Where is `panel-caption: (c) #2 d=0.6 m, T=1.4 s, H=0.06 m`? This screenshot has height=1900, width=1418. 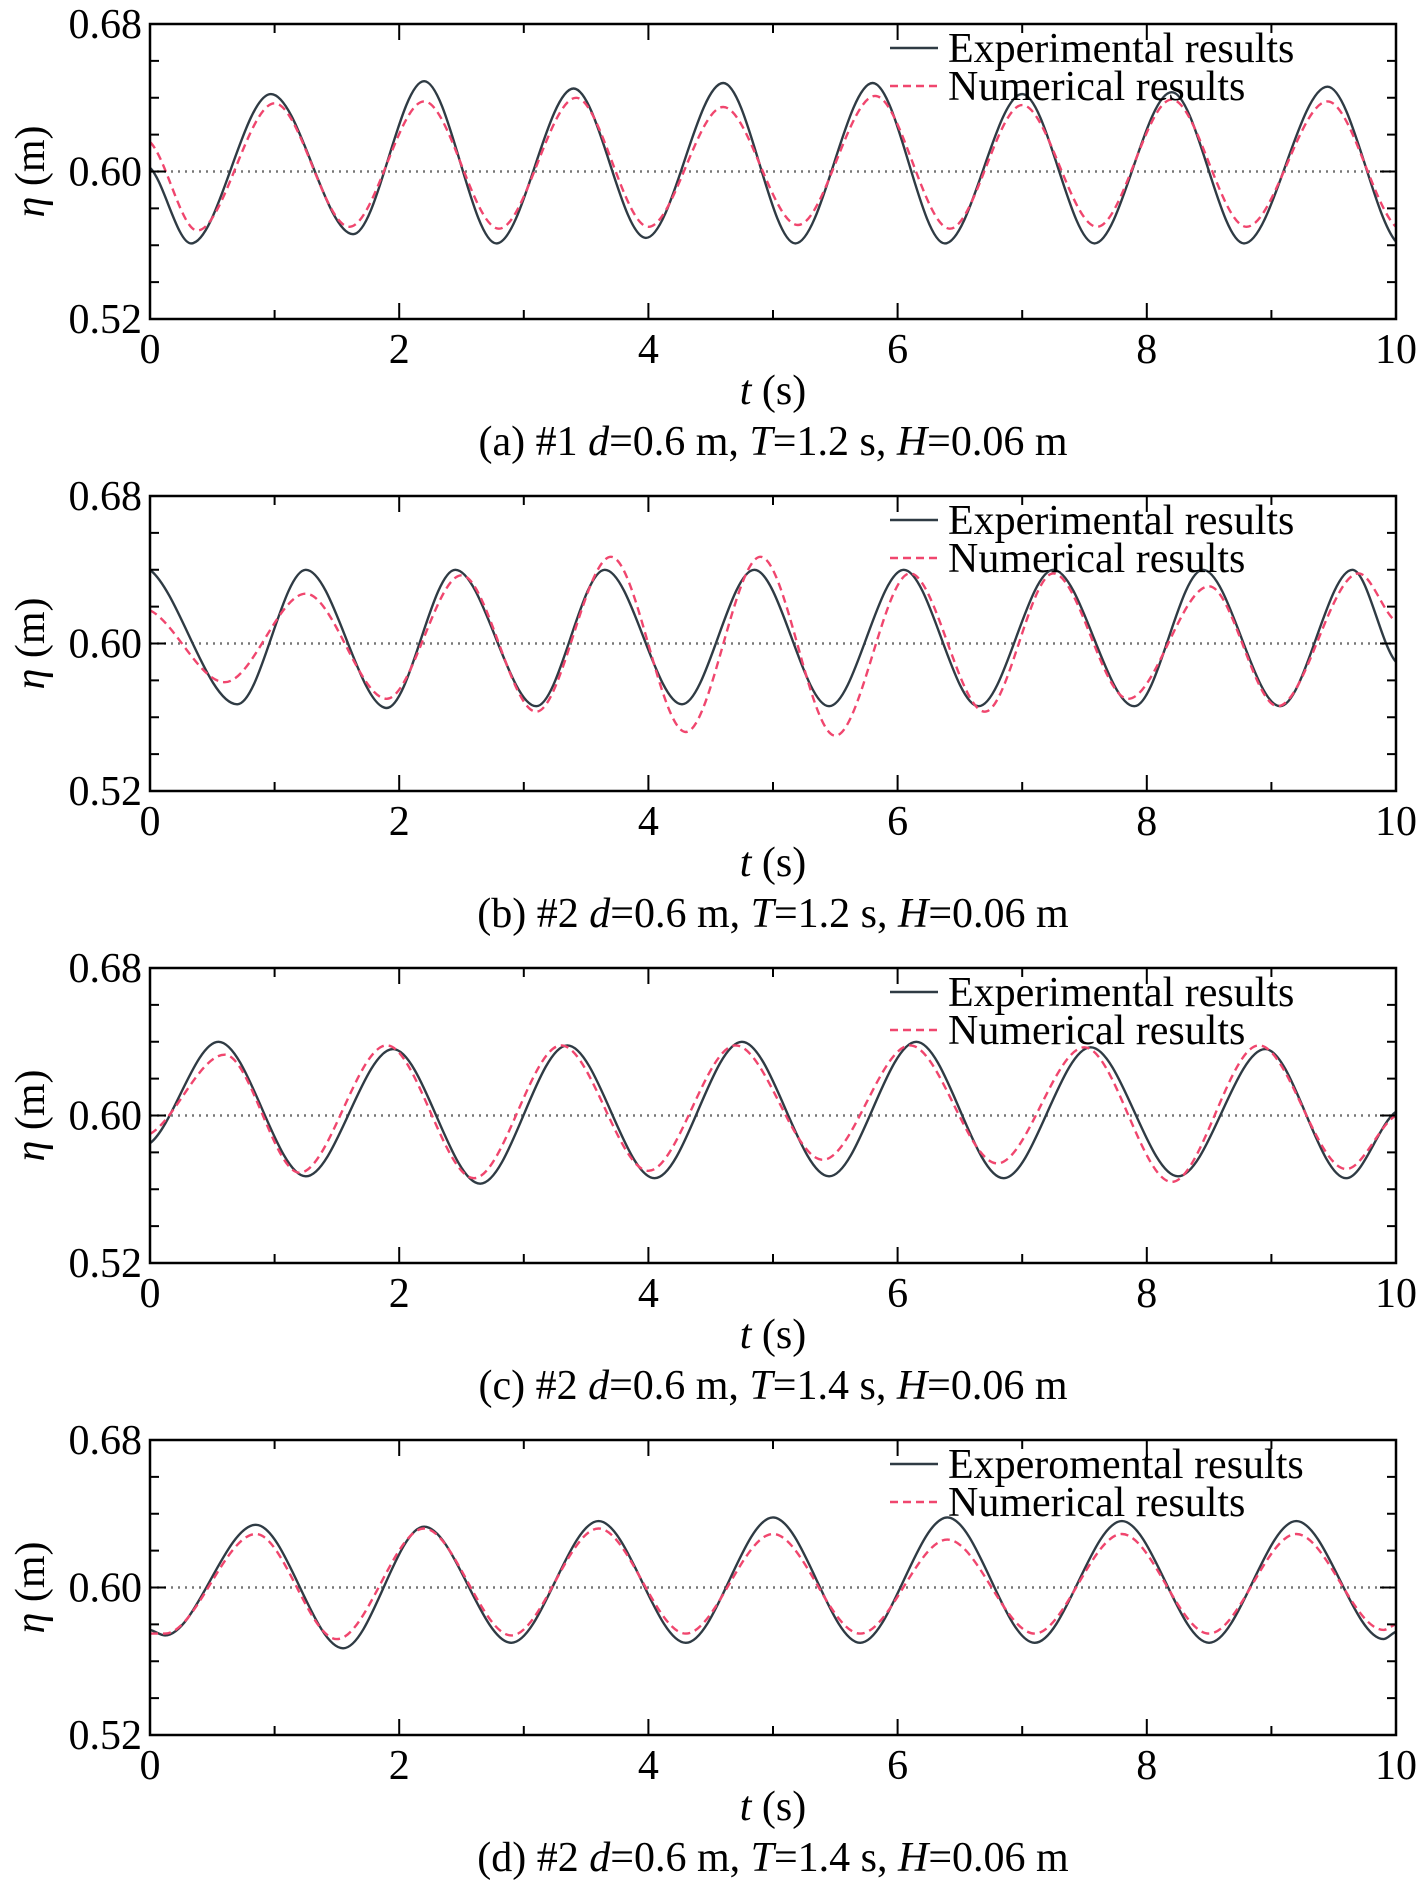
panel-caption: (c) #2 d=0.6 m, T=1.4 s, H=0.06 m is located at coordinates (772, 1386).